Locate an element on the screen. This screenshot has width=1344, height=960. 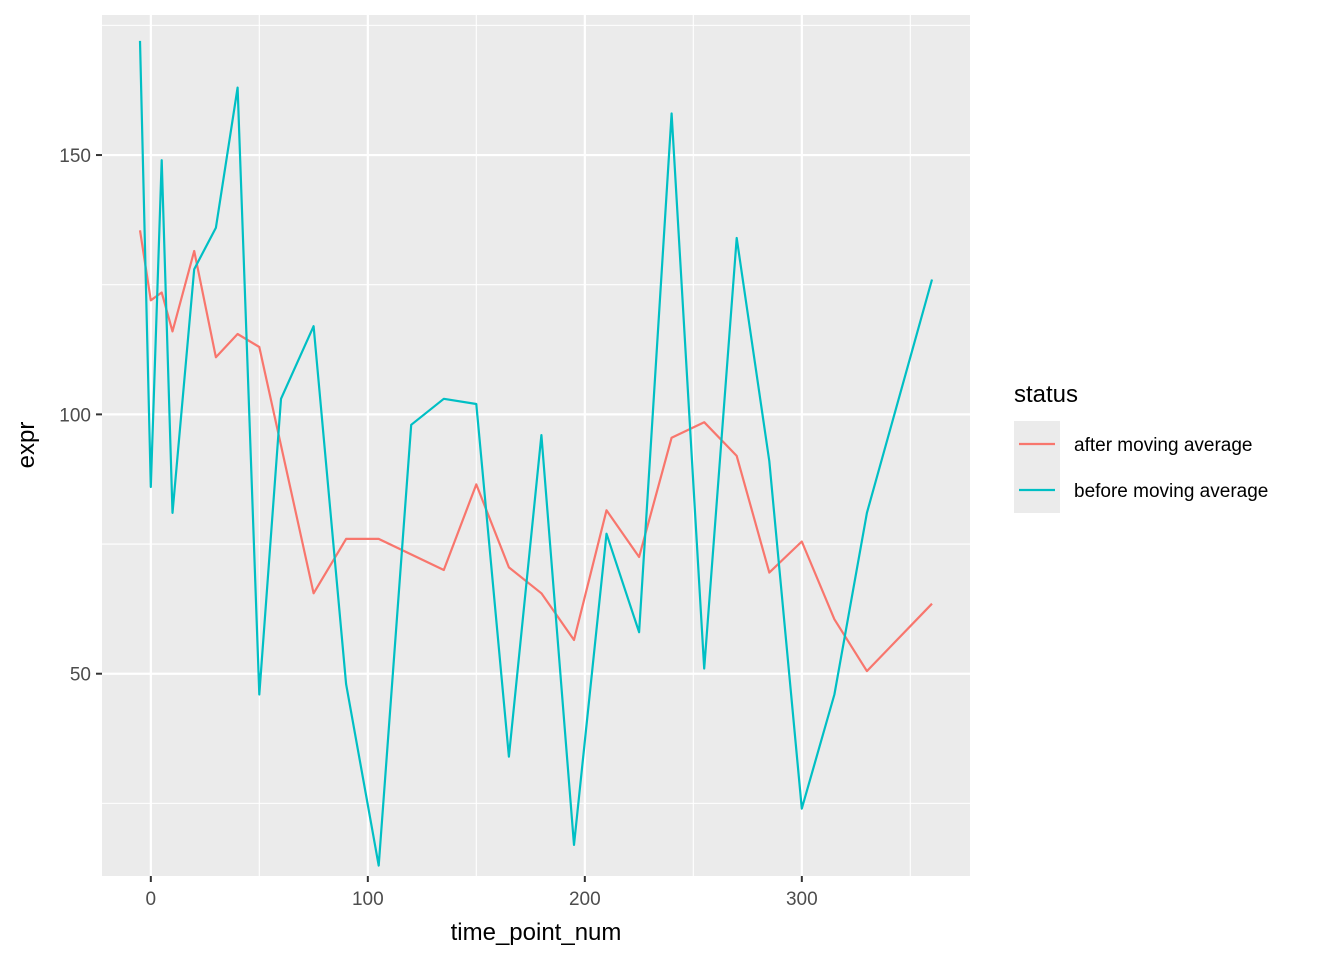
legend-title: status is located at coordinates (1046, 394).